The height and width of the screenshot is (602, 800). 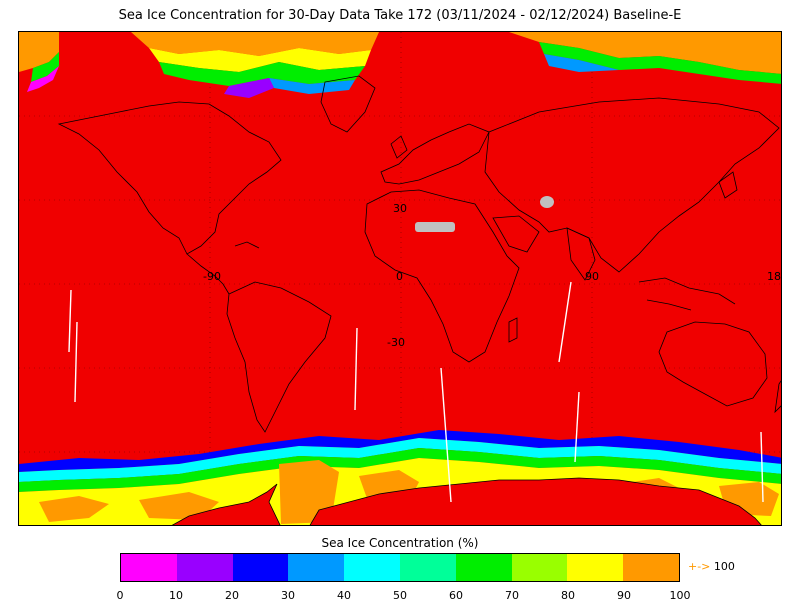 What do you see at coordinates (456, 595) in the screenshot?
I see `colorbar-tick-label: 60` at bounding box center [456, 595].